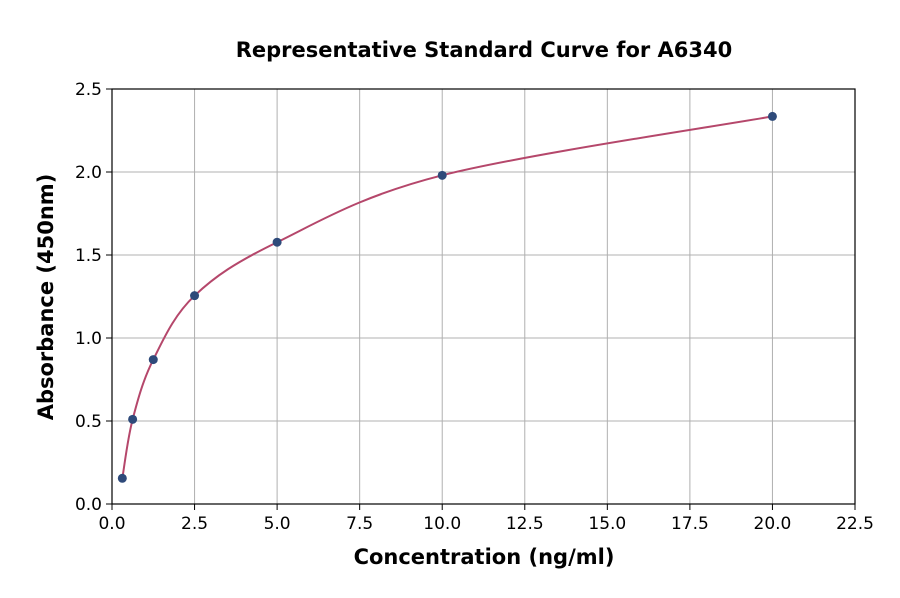 The width and height of the screenshot is (900, 598). I want to click on x-tick-label: 12.5, so click(525, 524).